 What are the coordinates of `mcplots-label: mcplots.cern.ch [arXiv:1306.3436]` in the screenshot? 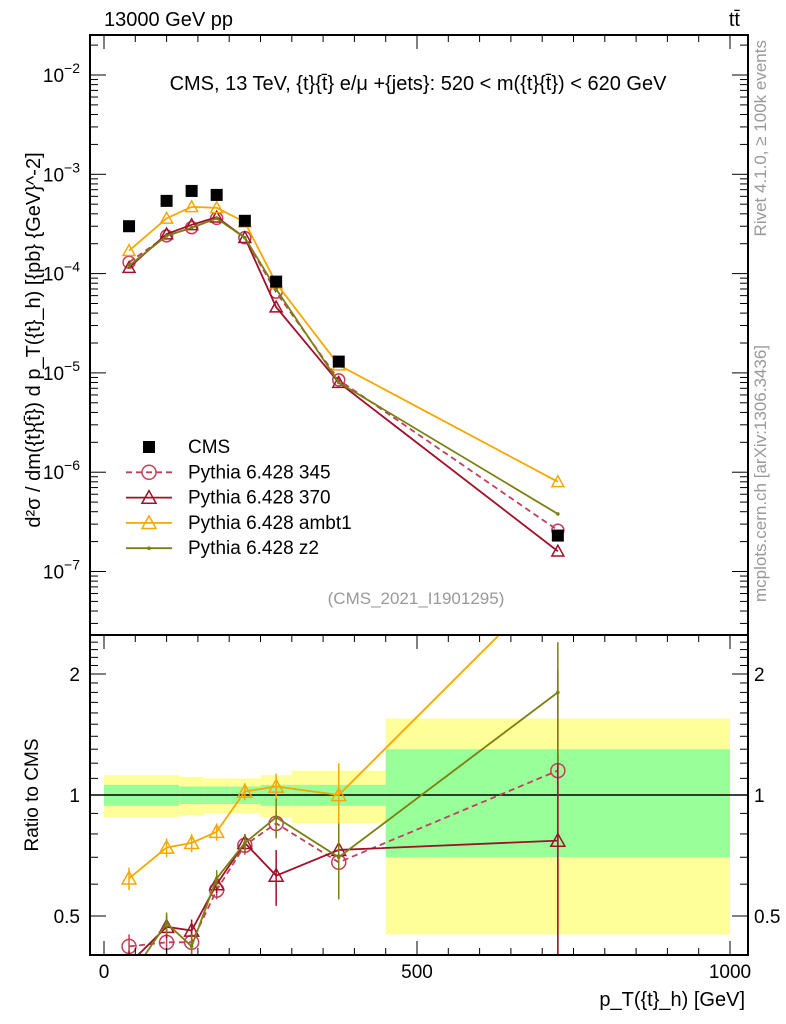 It's located at (760, 473).